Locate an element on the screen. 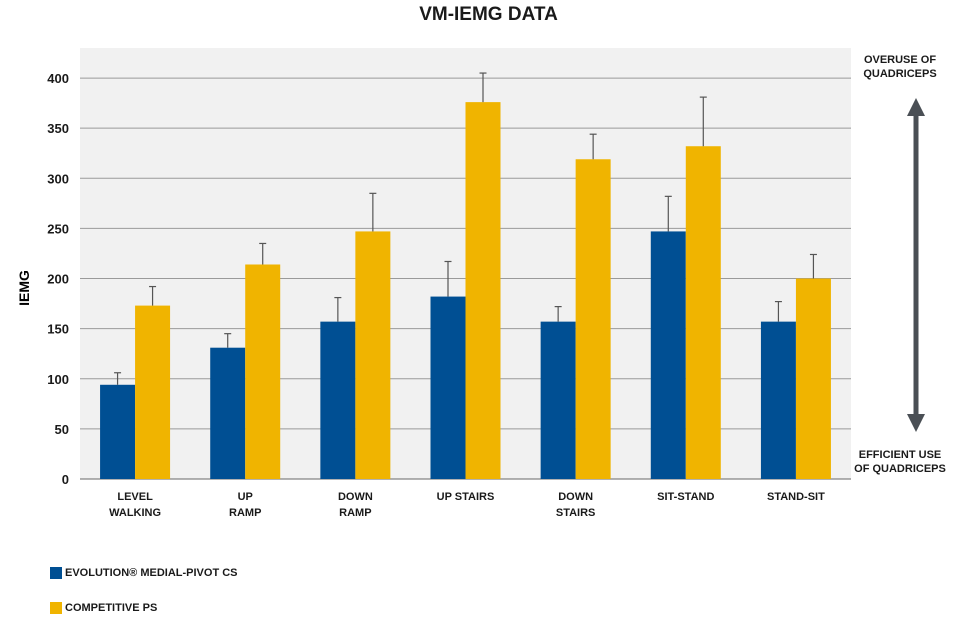 The height and width of the screenshot is (619, 977). x-tick-label: WALKING is located at coordinates (135, 513).